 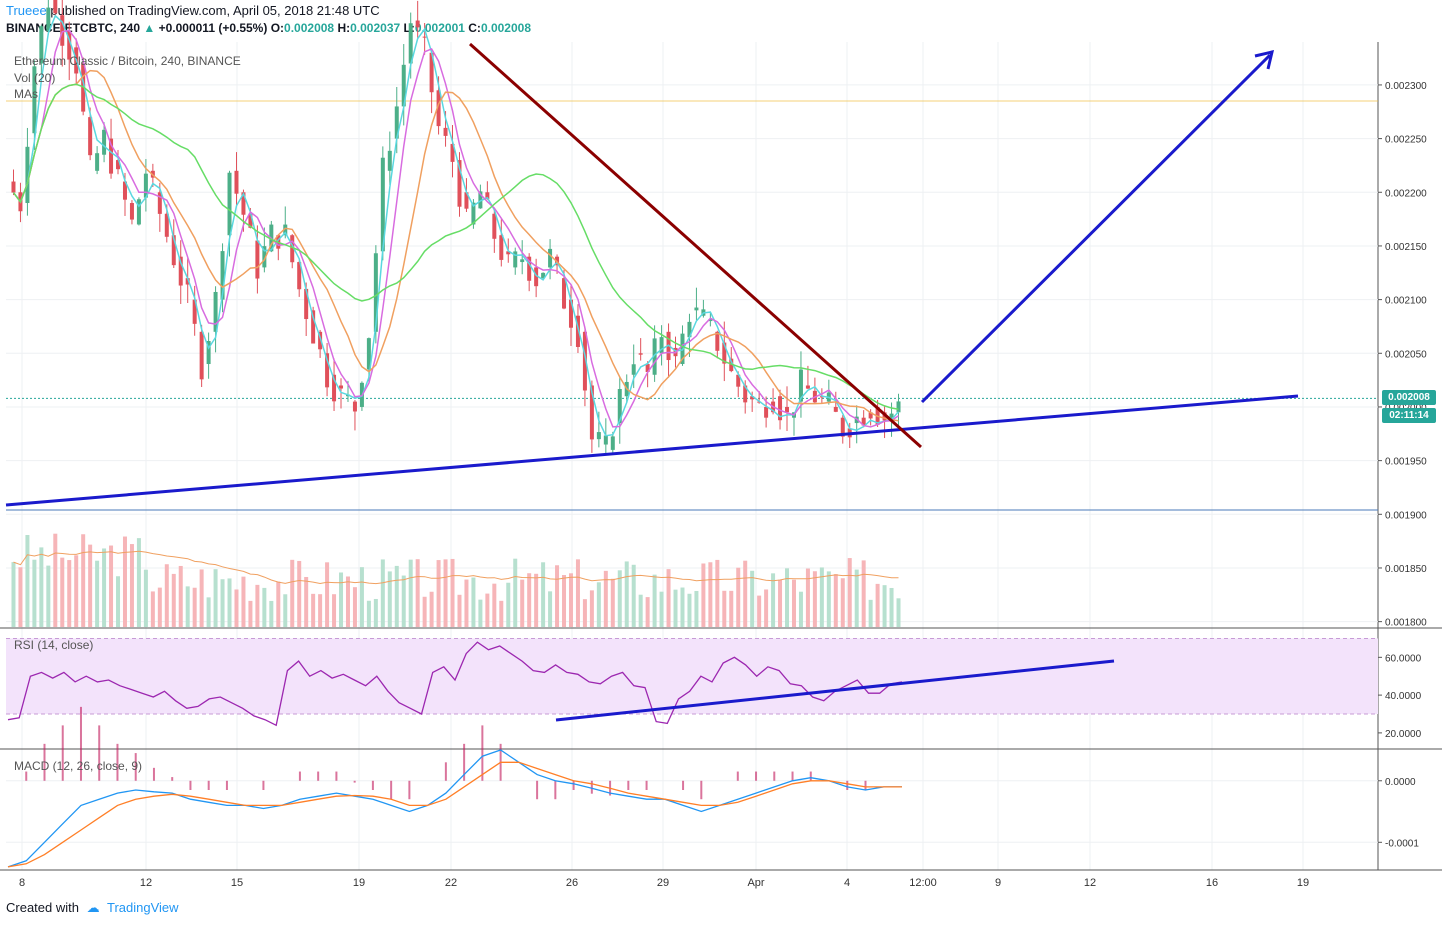 What do you see at coordinates (1409, 397) in the screenshot?
I see `last-price-tag: 0.002008` at bounding box center [1409, 397].